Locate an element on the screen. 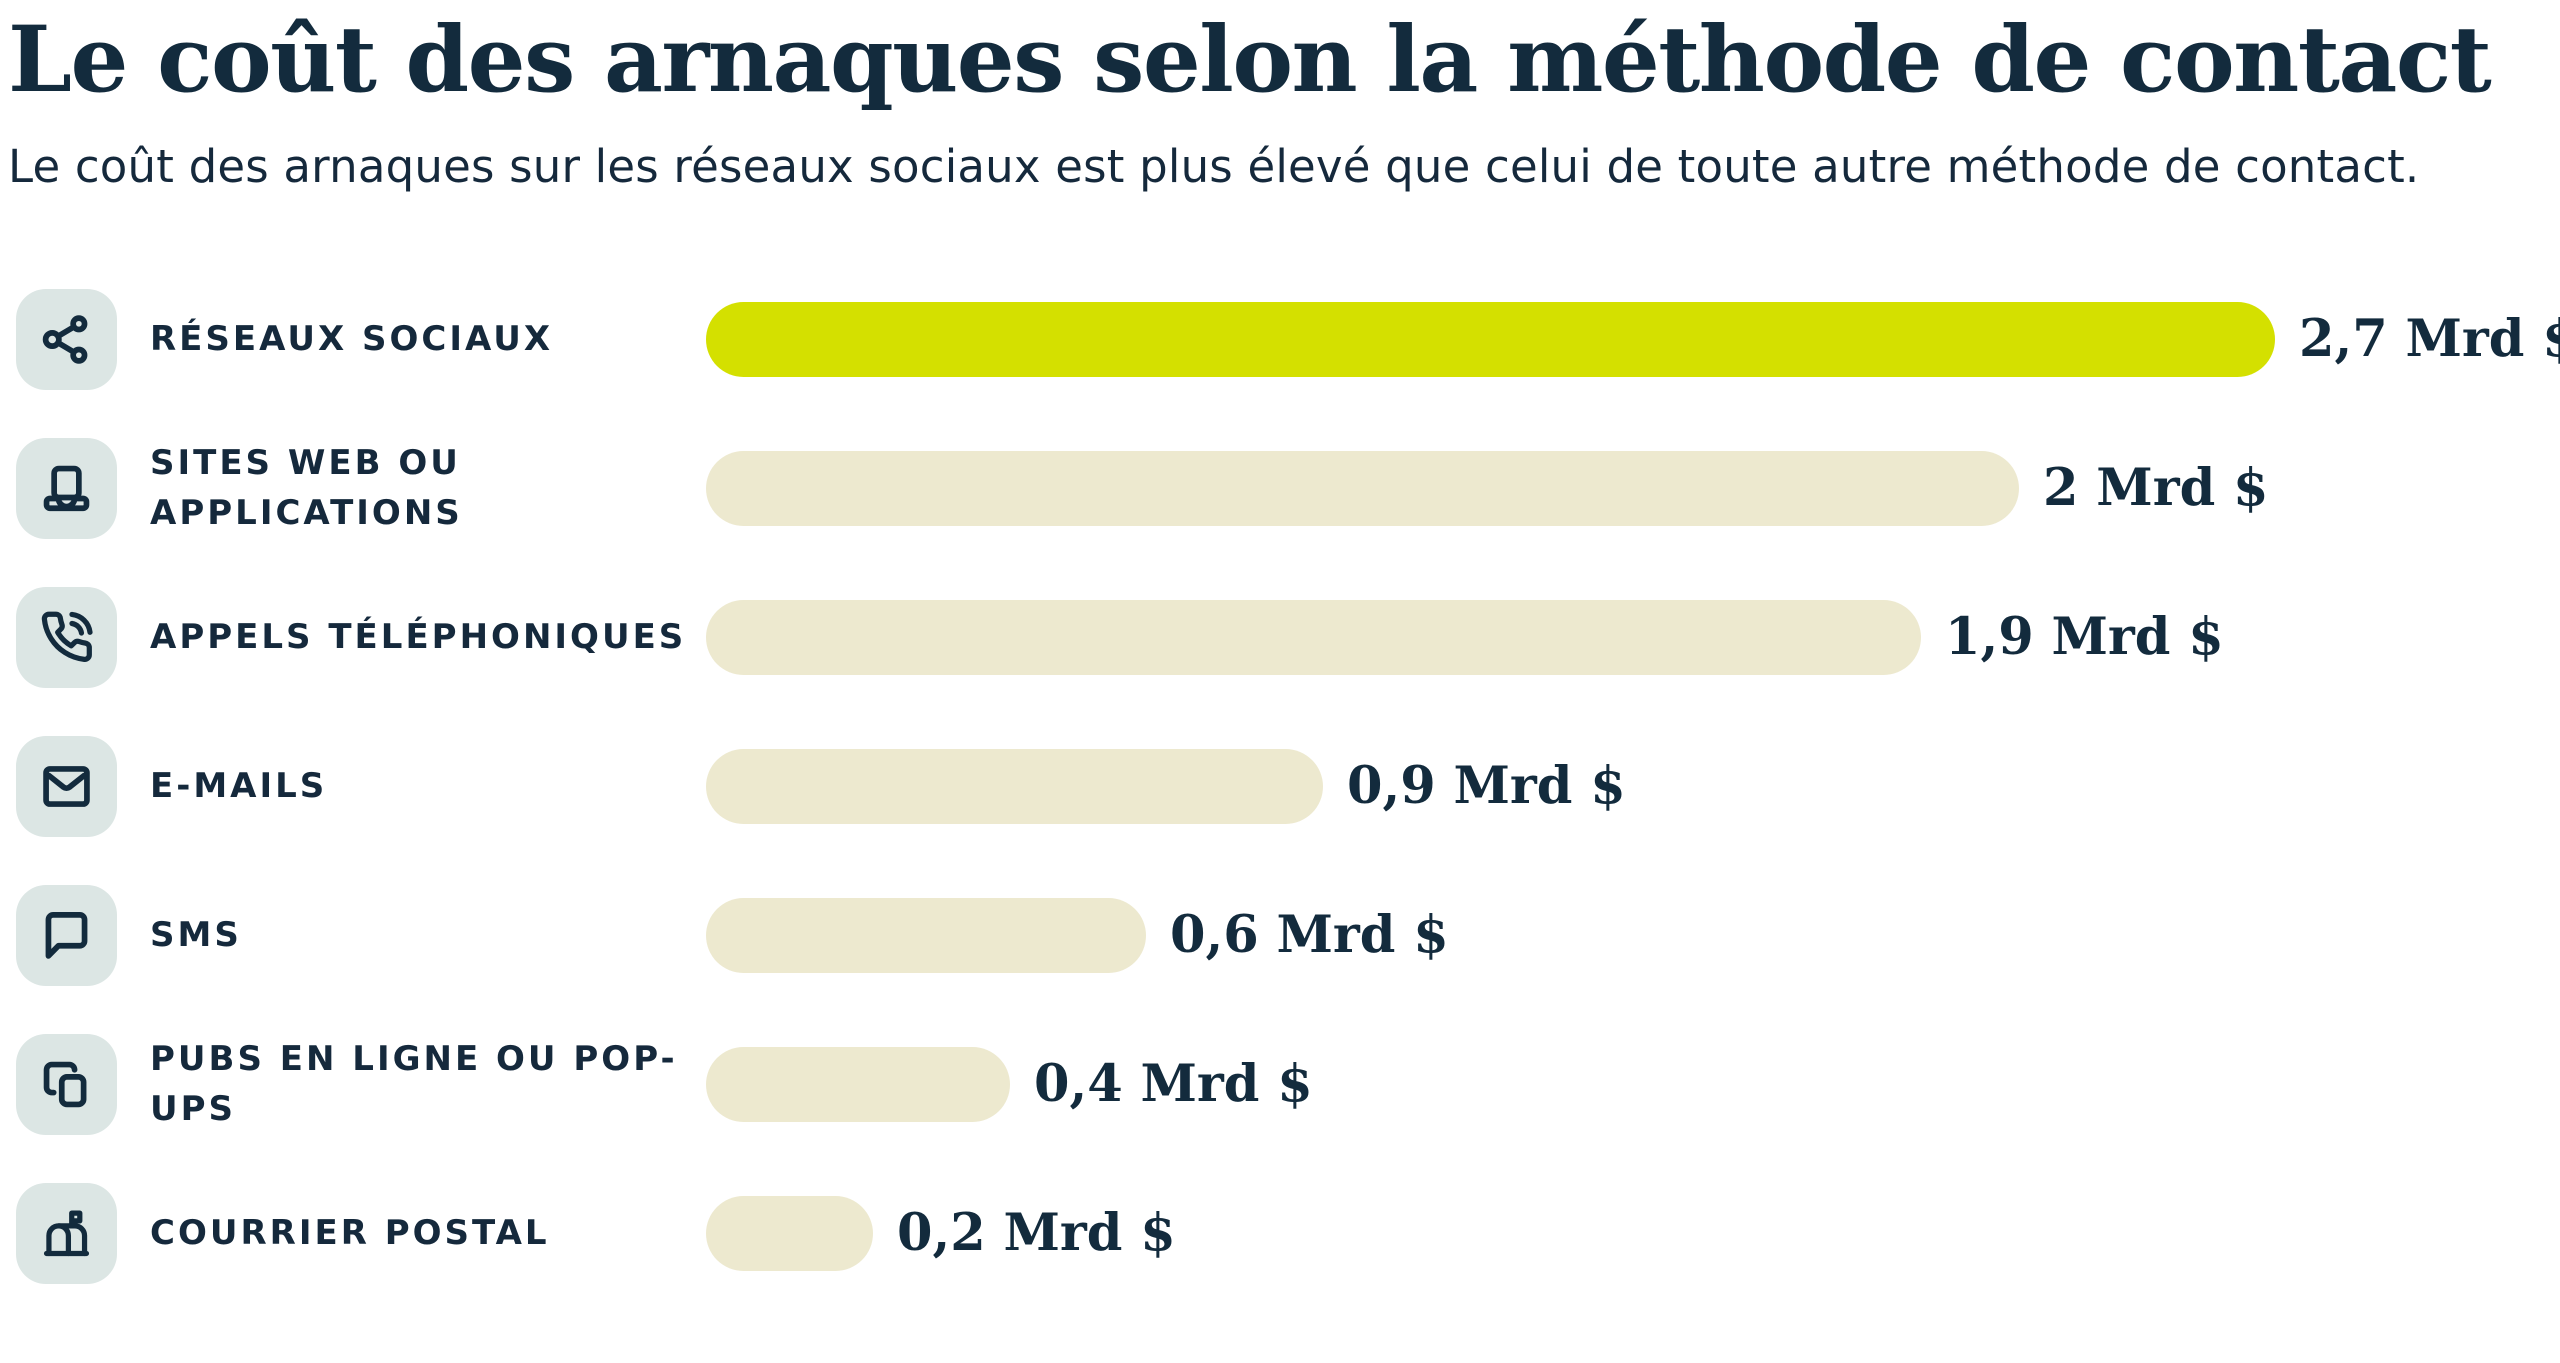 The image size is (2560, 1363). bar-area: 2,7 Mrd $ is located at coordinates (1633, 339).